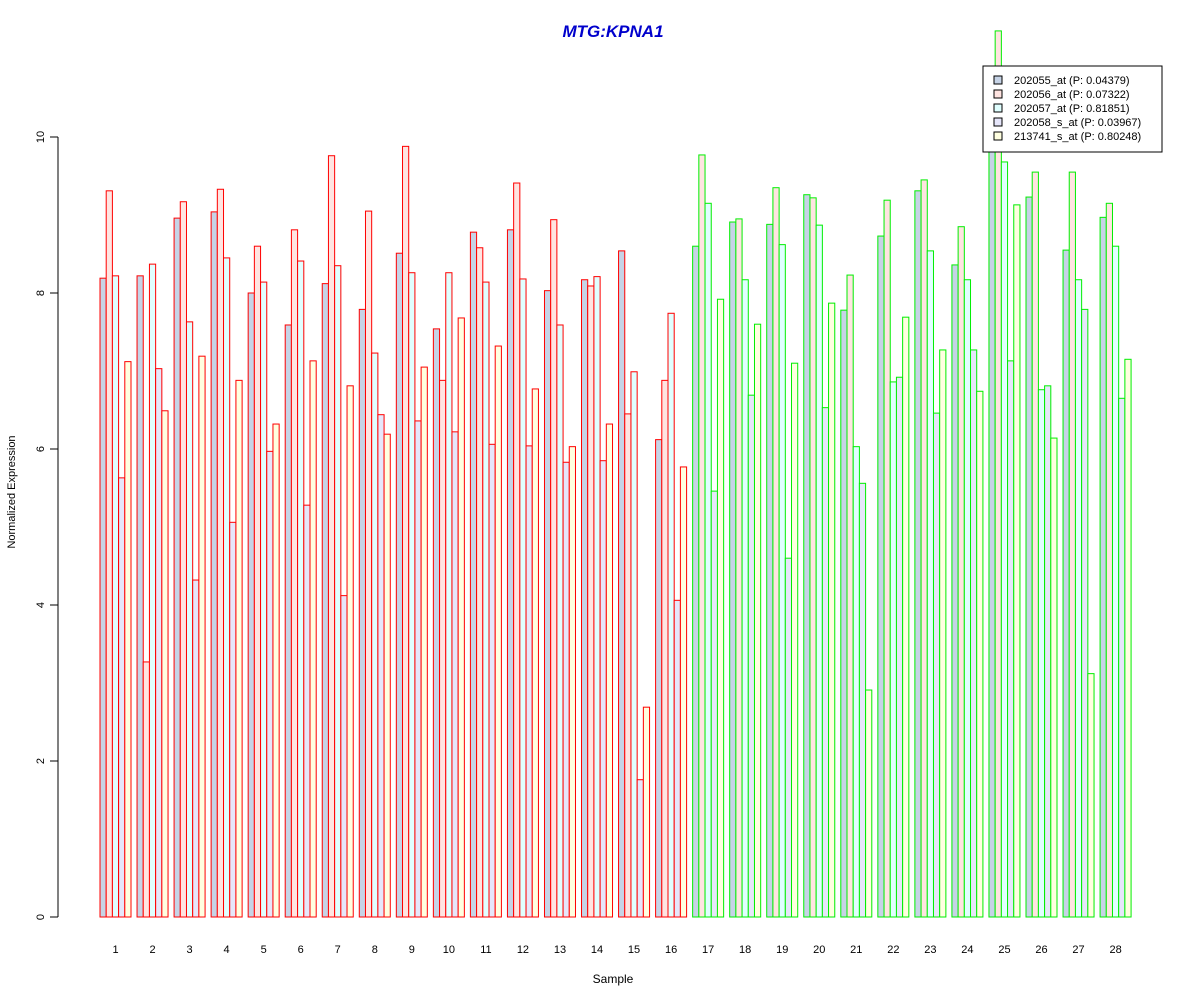 Image resolution: width=1200 pixels, height=1005 pixels. What do you see at coordinates (1077, 123) in the screenshot?
I see `legend-label: 202058_s_at (P: 0.03967)` at bounding box center [1077, 123].